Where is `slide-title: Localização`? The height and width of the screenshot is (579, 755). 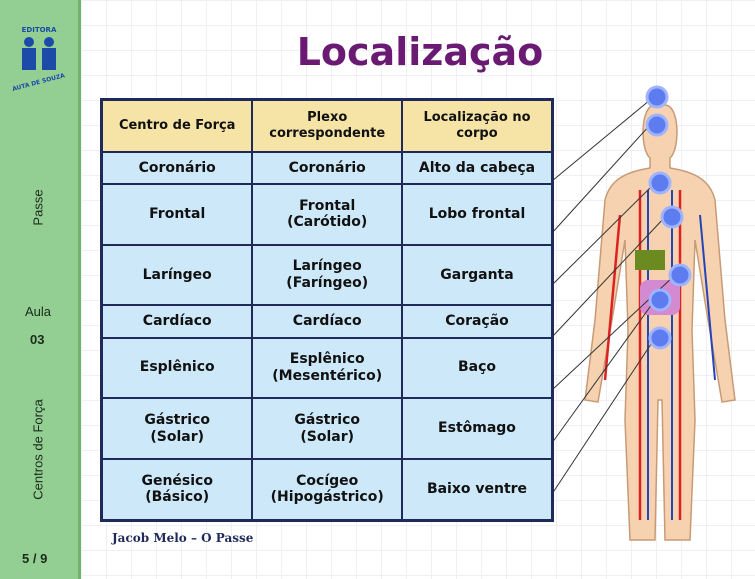 slide-title: Localização is located at coordinates (420, 52).